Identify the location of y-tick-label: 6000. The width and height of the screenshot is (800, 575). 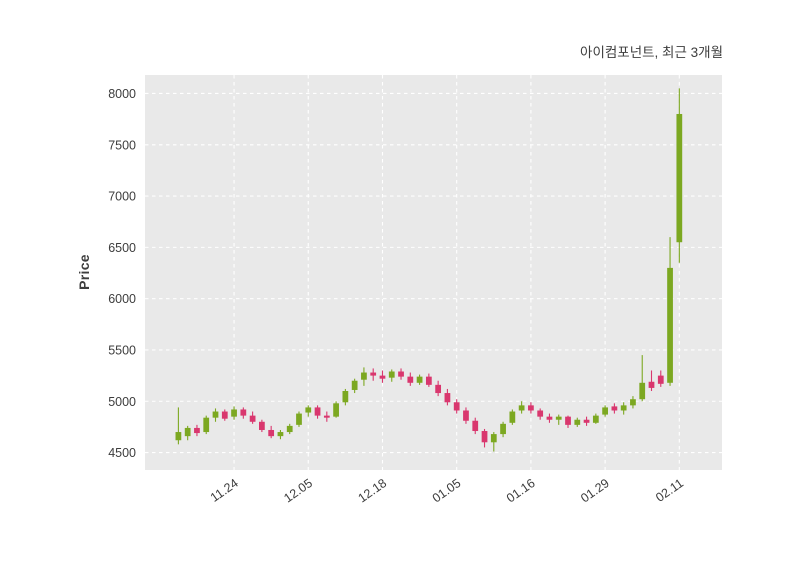
(122, 299).